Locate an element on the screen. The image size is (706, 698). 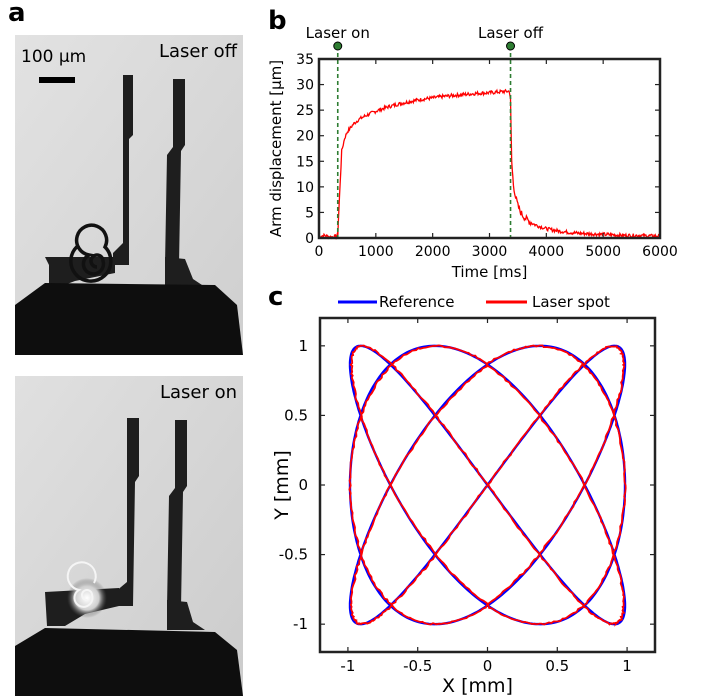
y-tick-label-c-3: 0.5 is located at coordinates (296, 415).